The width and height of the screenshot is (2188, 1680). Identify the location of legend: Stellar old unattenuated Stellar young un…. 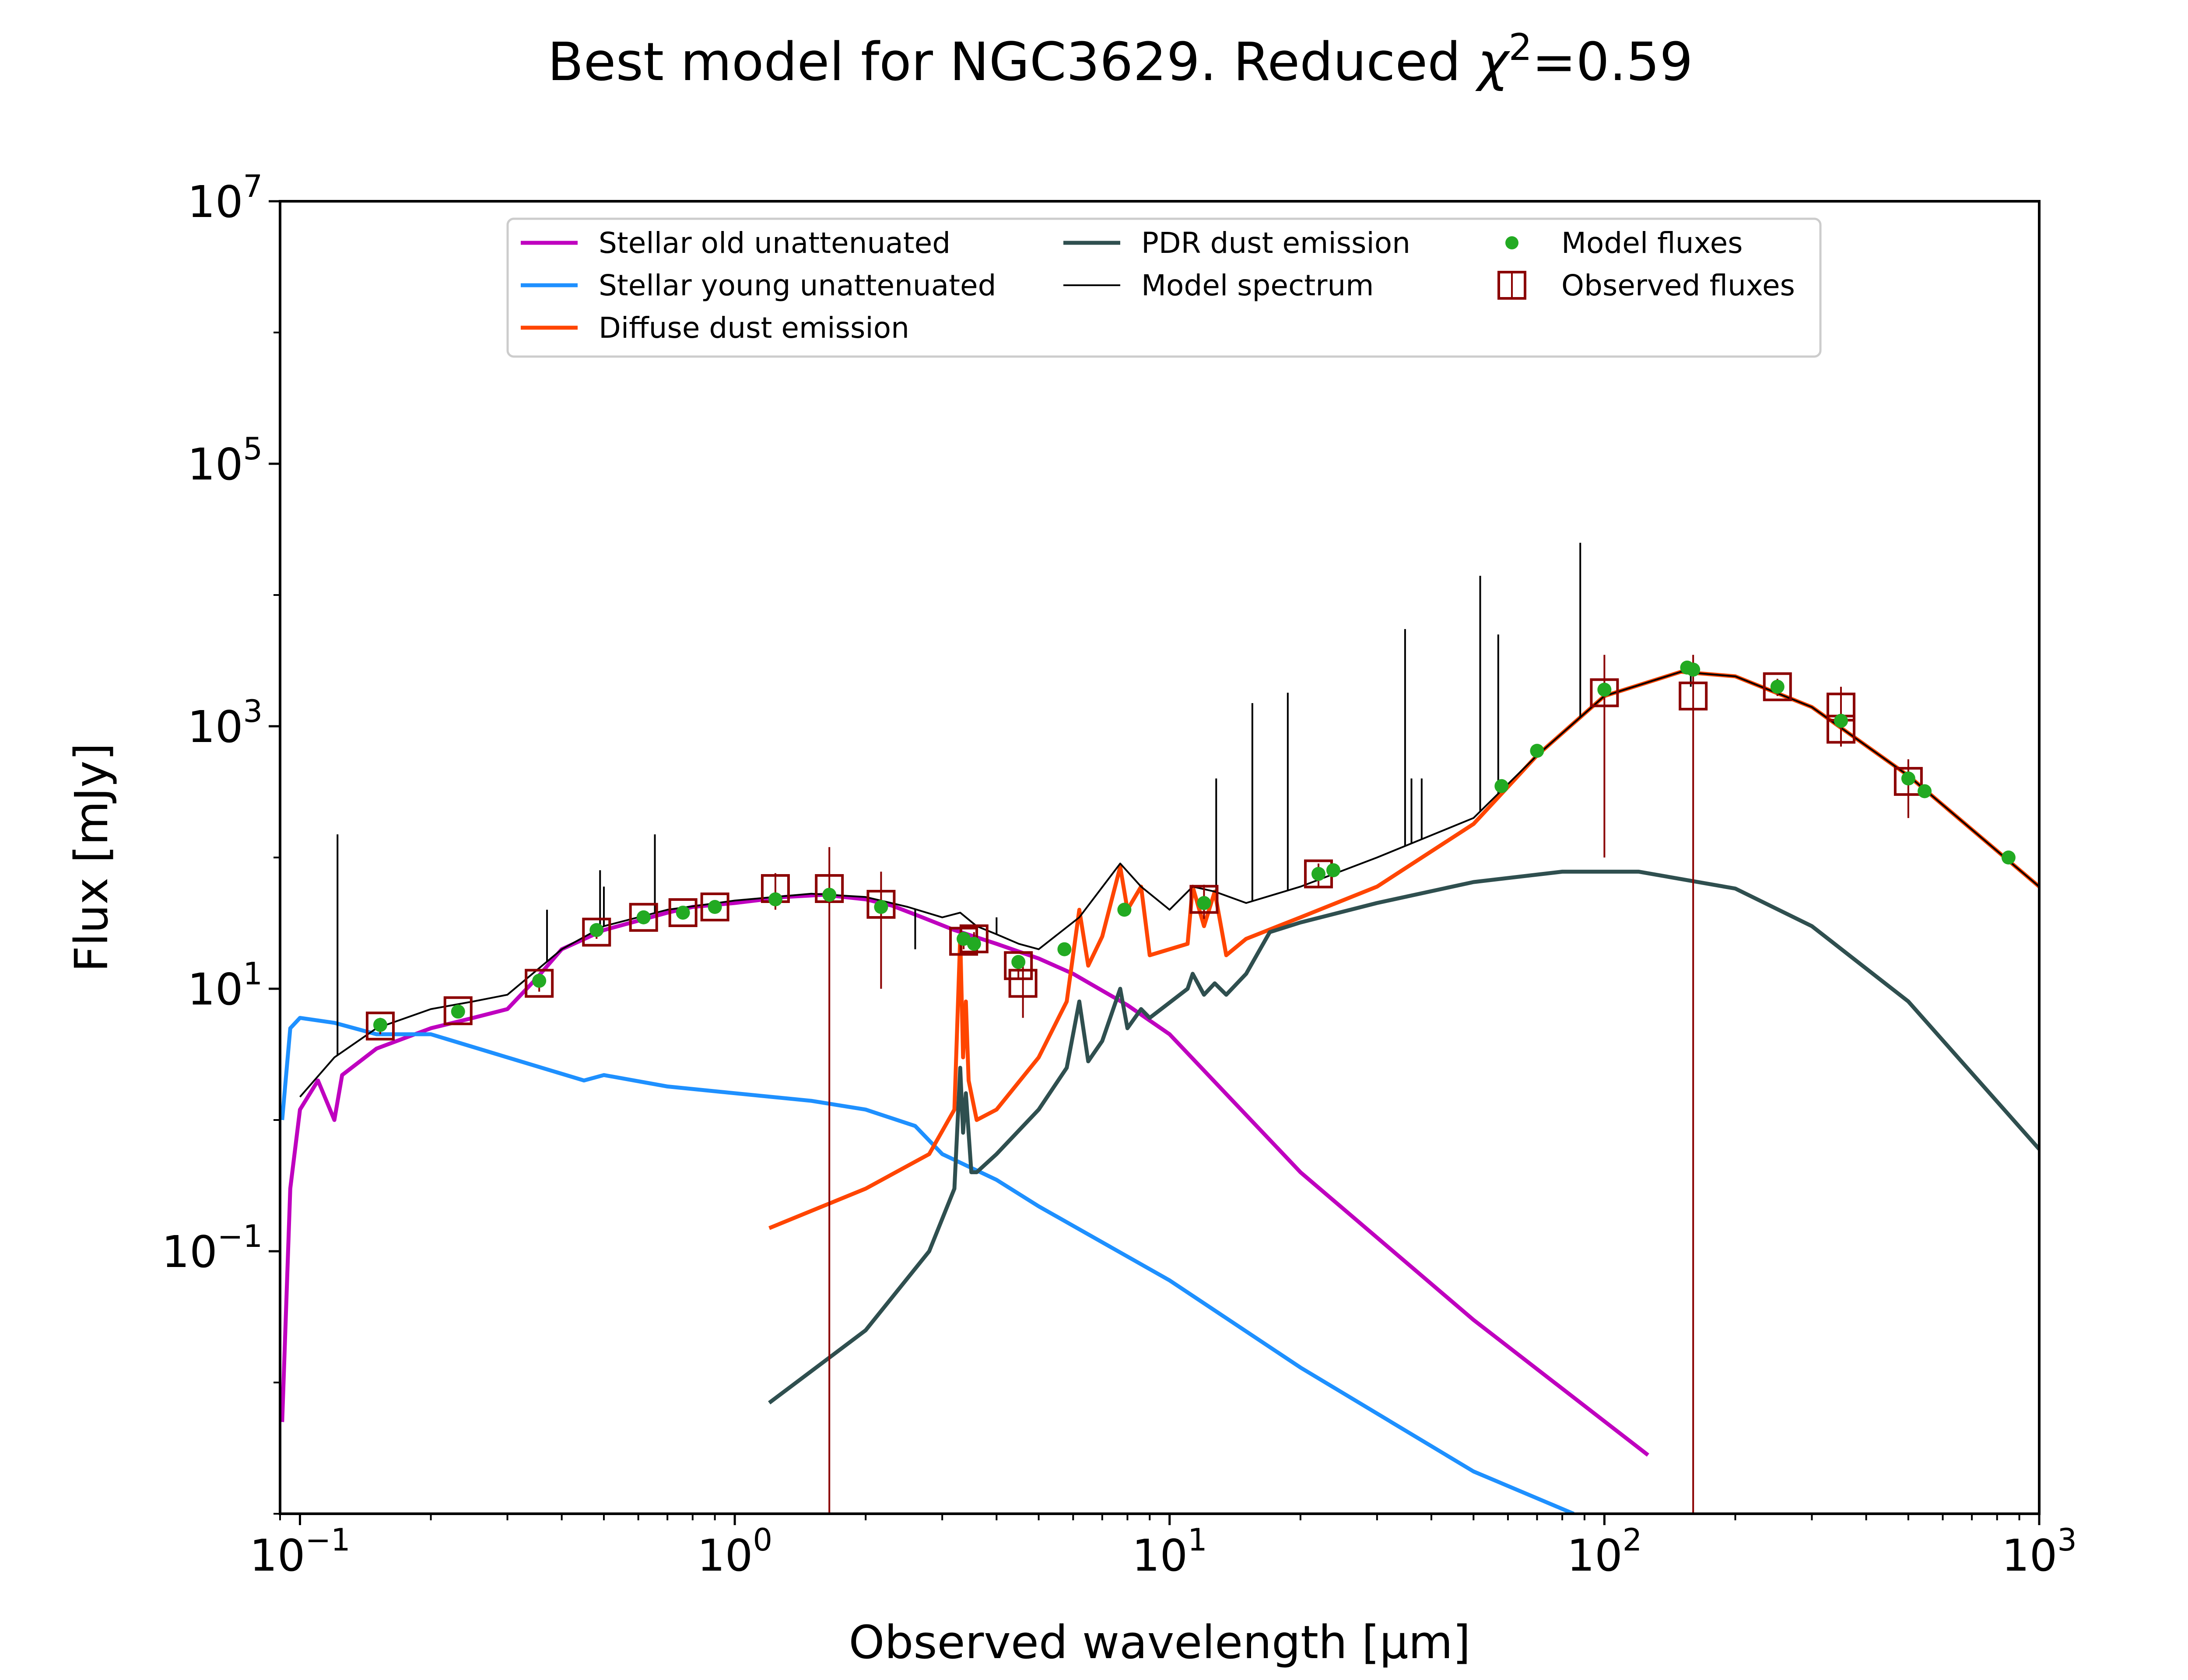
(1164, 287).